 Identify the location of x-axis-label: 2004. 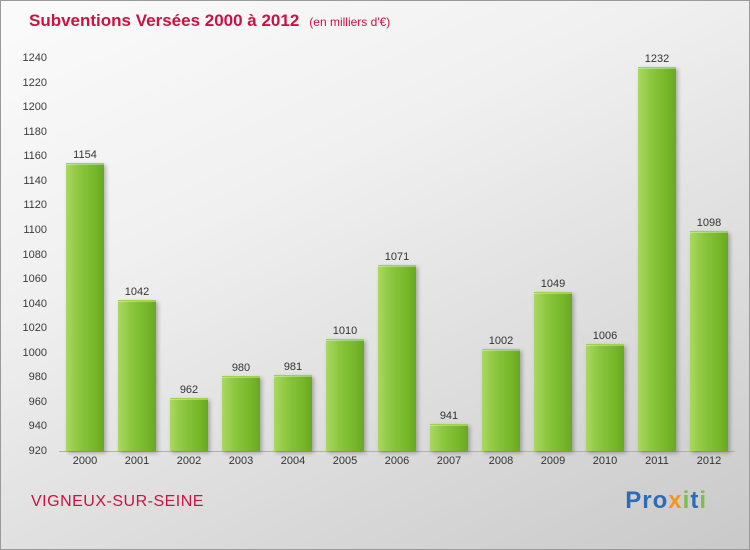
(293, 461).